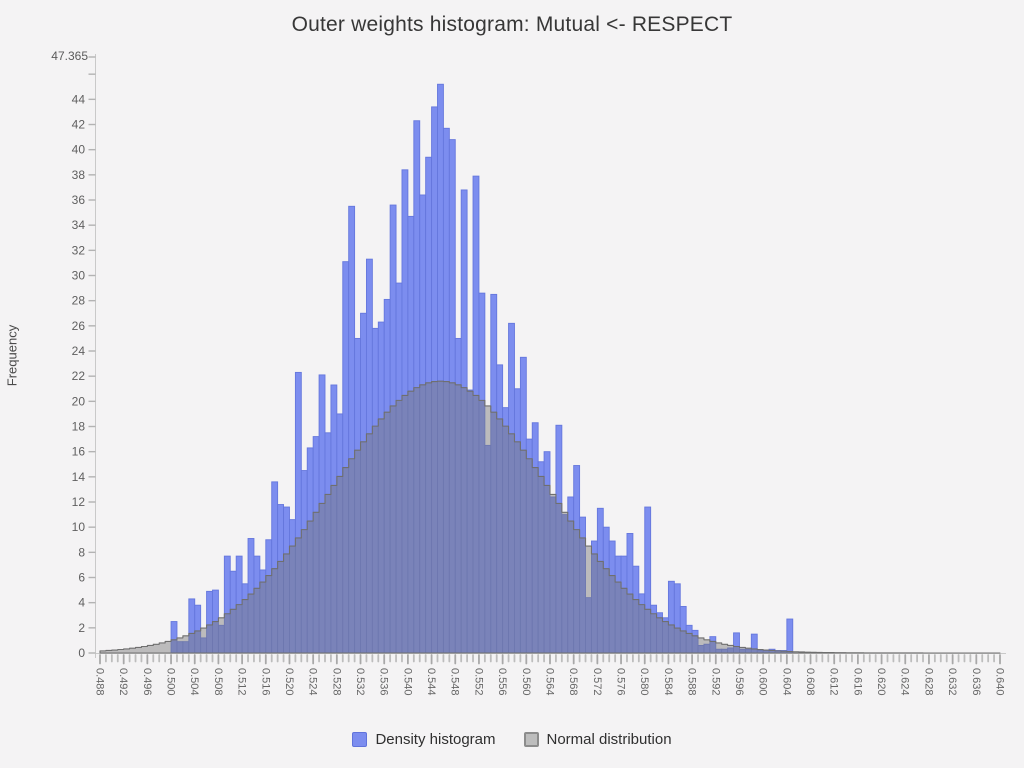  I want to click on y-tick-label: 4, so click(81, 603).